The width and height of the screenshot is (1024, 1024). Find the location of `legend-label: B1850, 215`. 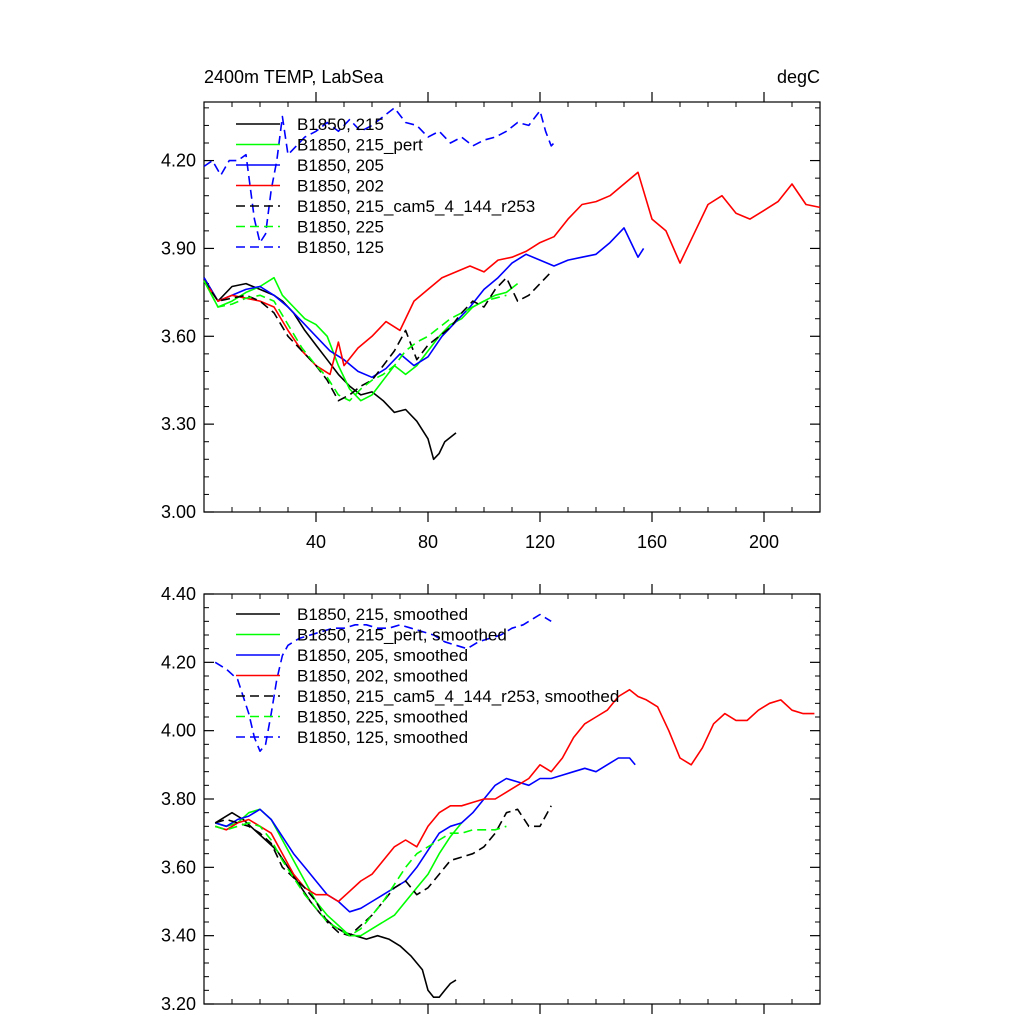

legend-label: B1850, 215 is located at coordinates (340, 124).